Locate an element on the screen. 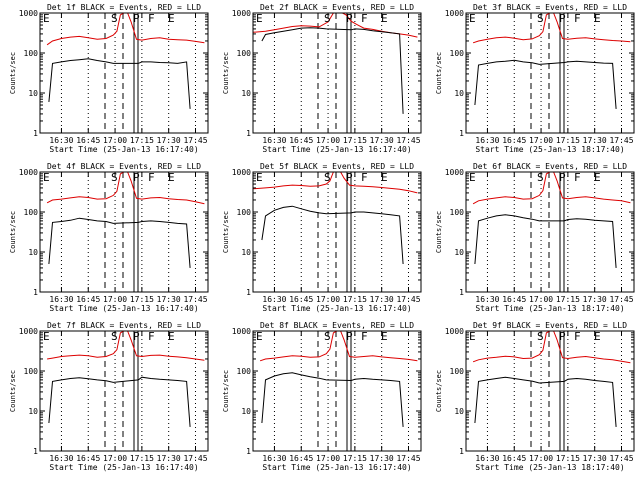 Image resolution: width=640 pixels, height=480 pixels. chart-title: Det 1f BLACK = Events, RED = LLD is located at coordinates (124, 7).